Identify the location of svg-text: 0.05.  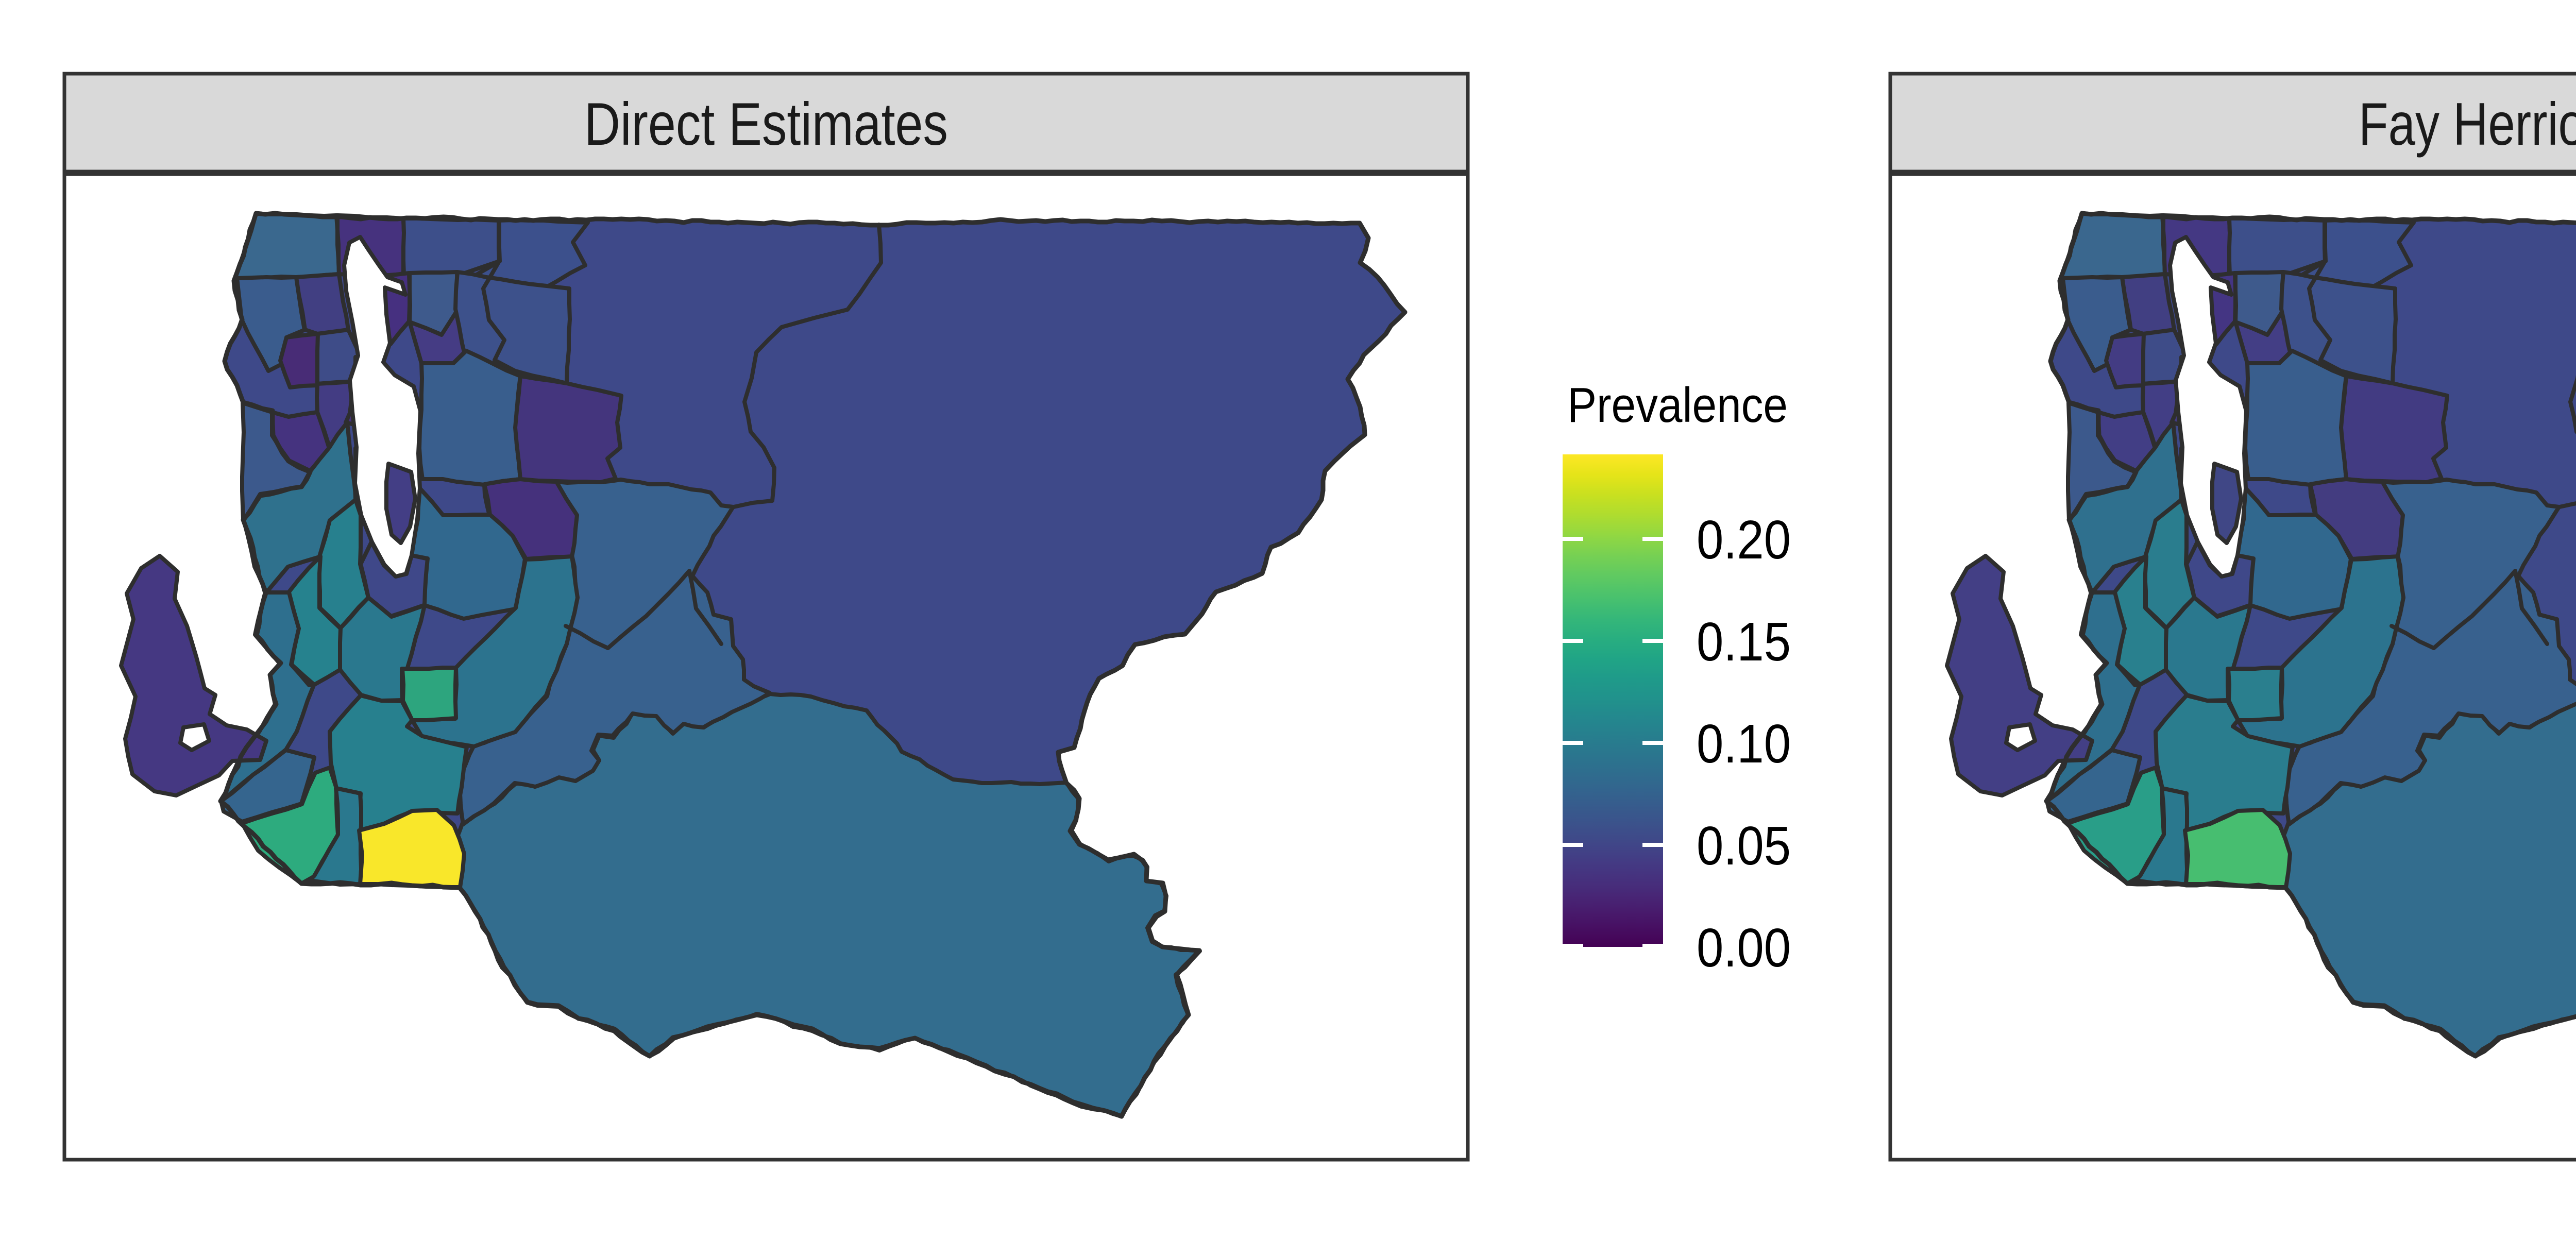
(1744, 846).